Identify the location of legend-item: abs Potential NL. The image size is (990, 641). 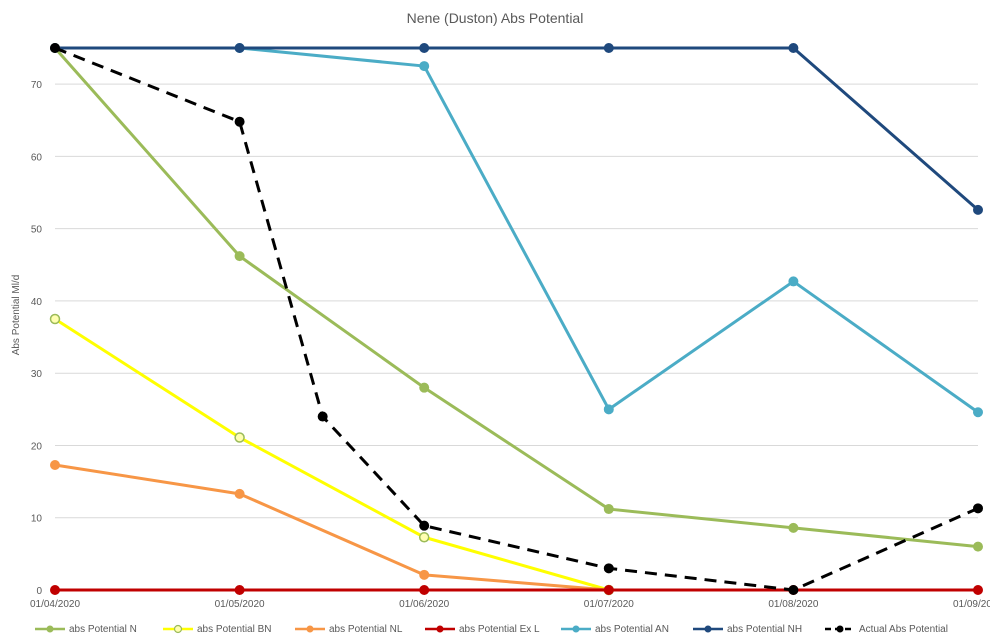
(349, 629).